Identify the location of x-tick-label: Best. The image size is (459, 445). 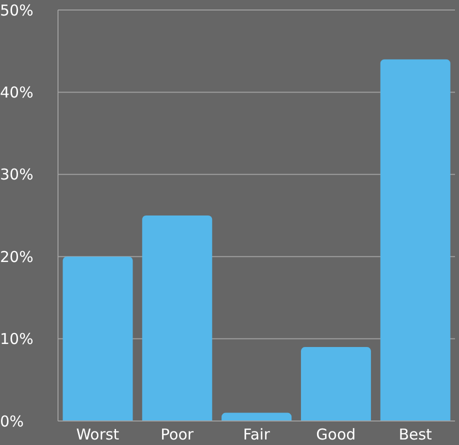
(415, 435).